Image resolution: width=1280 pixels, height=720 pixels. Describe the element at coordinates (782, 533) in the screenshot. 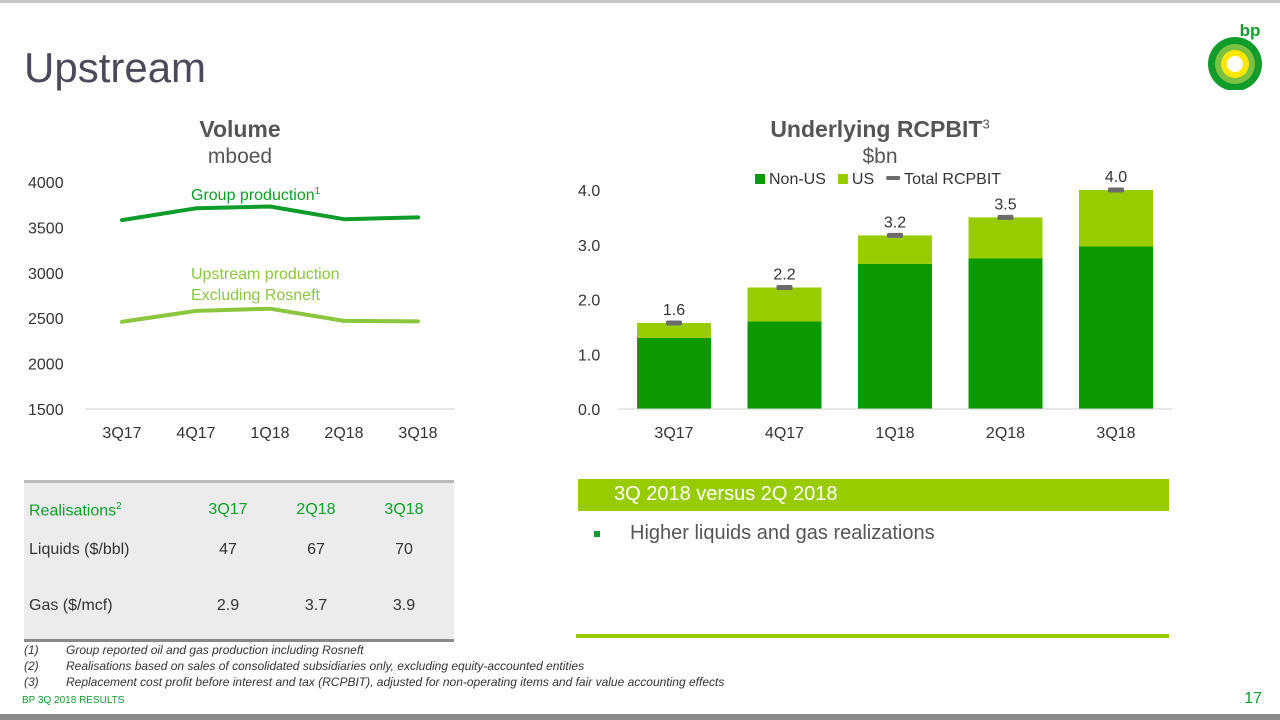

I see `commentary-bullet: Higher liquids and gas realizations` at that location.